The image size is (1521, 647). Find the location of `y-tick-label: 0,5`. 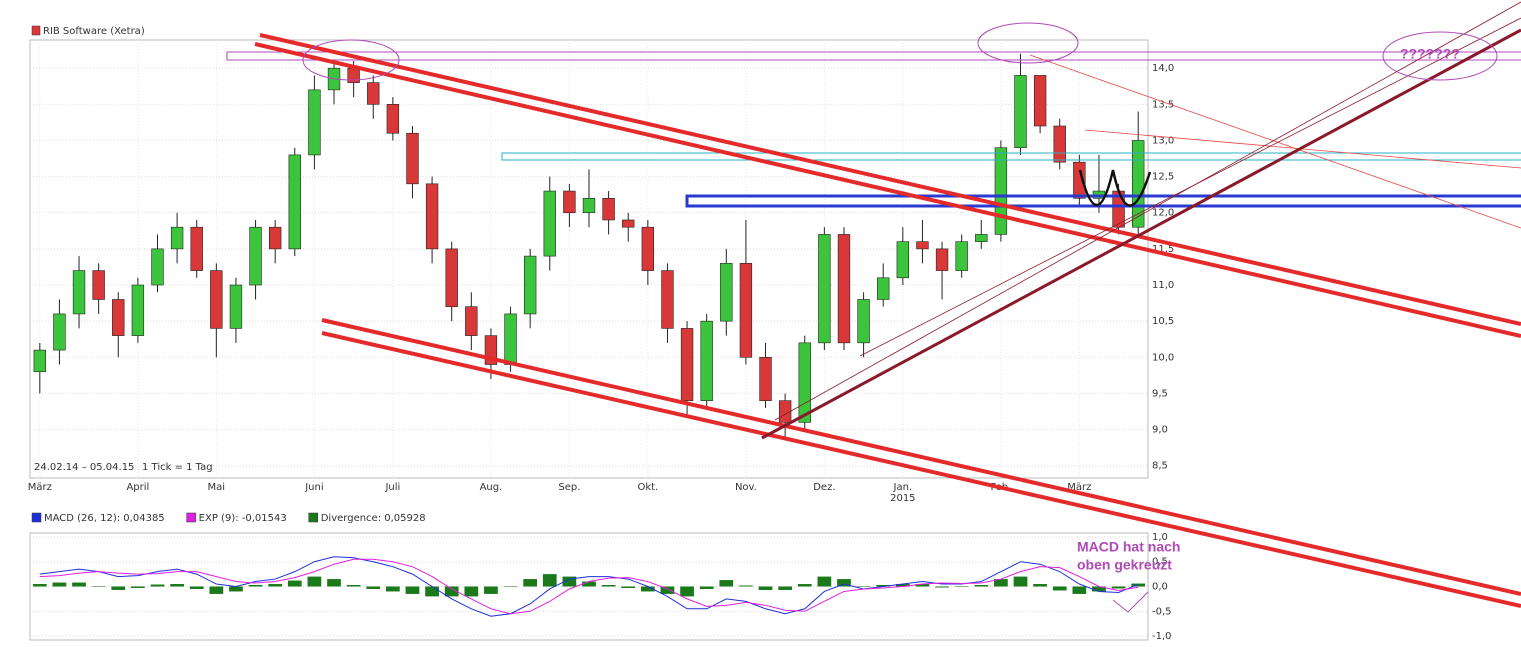

y-tick-label: 0,5 is located at coordinates (1160, 562).